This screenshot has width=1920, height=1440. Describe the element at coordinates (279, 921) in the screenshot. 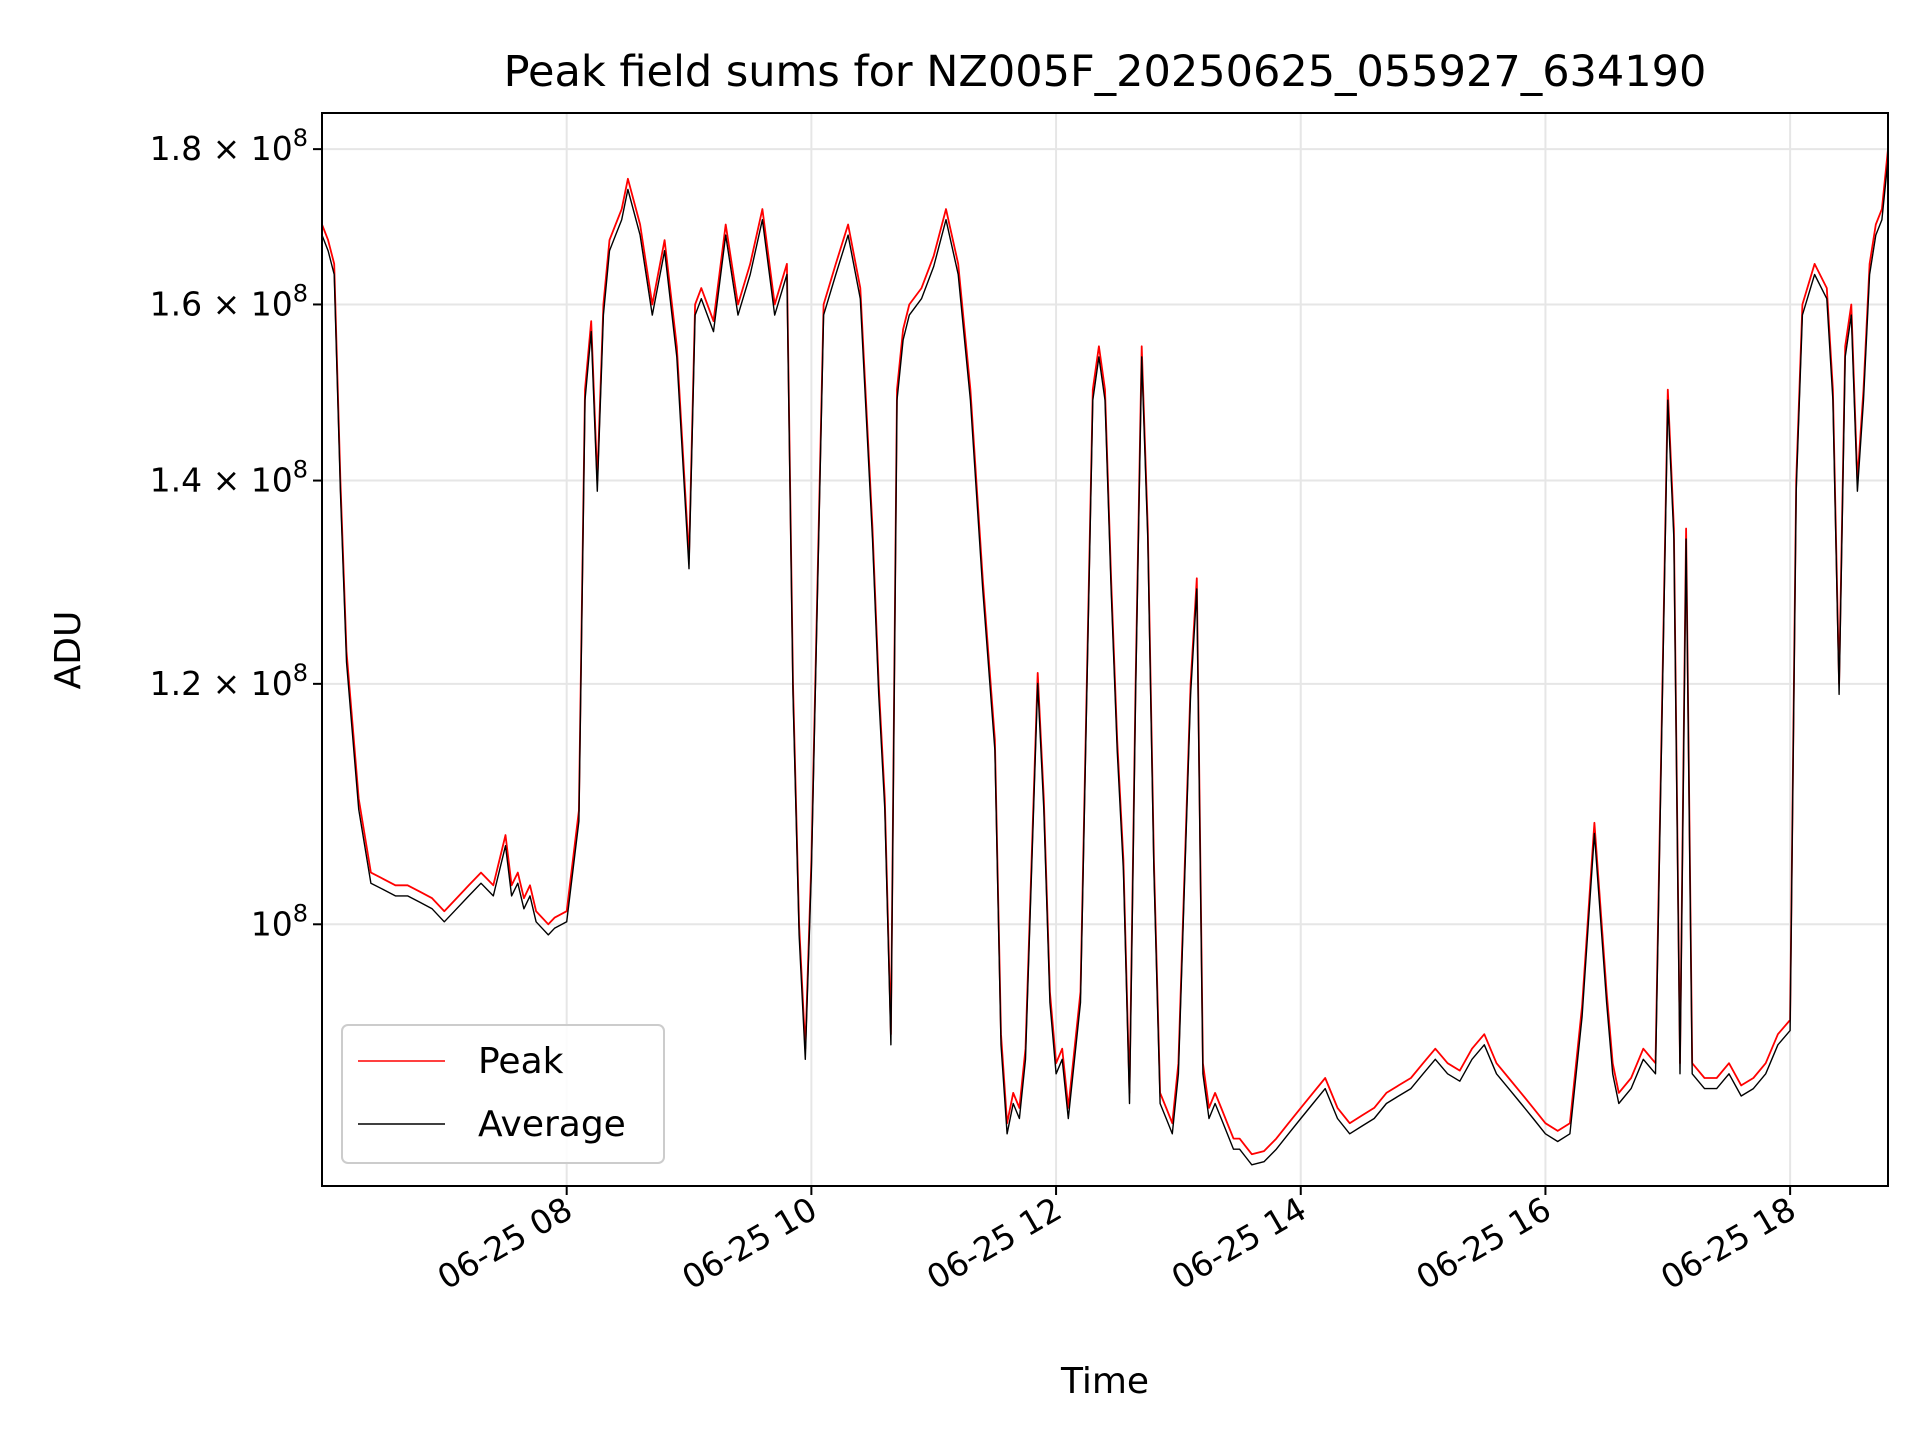

I see `y-tick-label: 108` at that location.